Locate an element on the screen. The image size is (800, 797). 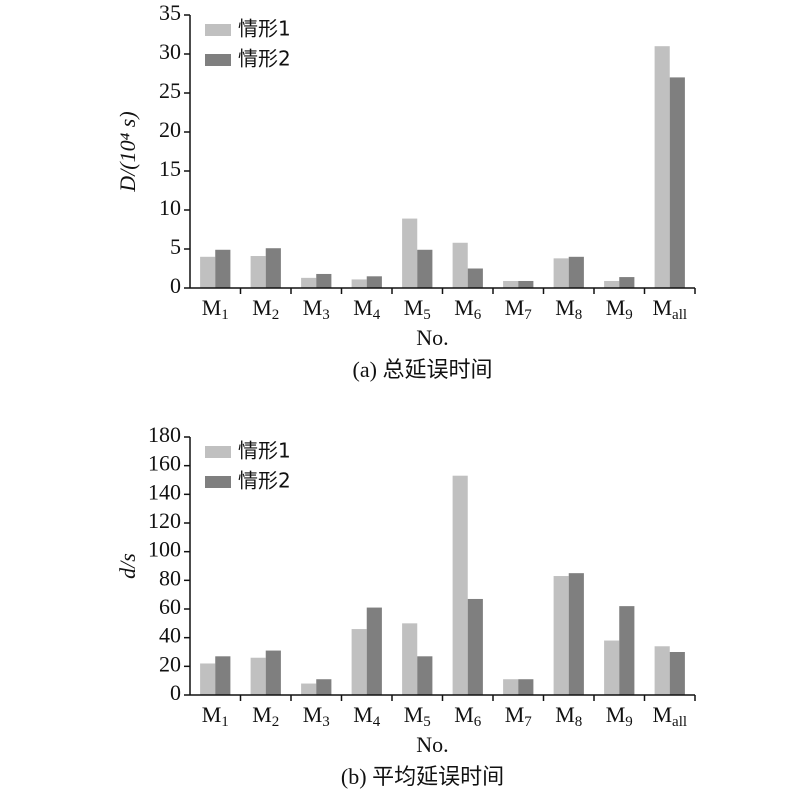
x-tick-label: M2 is located at coordinates (265, 309).